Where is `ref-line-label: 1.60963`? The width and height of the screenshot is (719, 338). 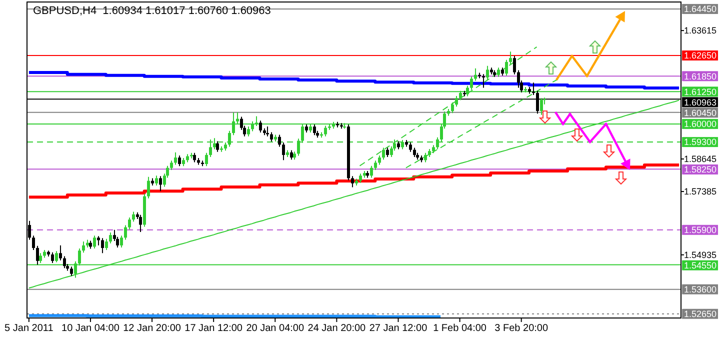
ref-line-label: 1.60963 is located at coordinates (700, 102).